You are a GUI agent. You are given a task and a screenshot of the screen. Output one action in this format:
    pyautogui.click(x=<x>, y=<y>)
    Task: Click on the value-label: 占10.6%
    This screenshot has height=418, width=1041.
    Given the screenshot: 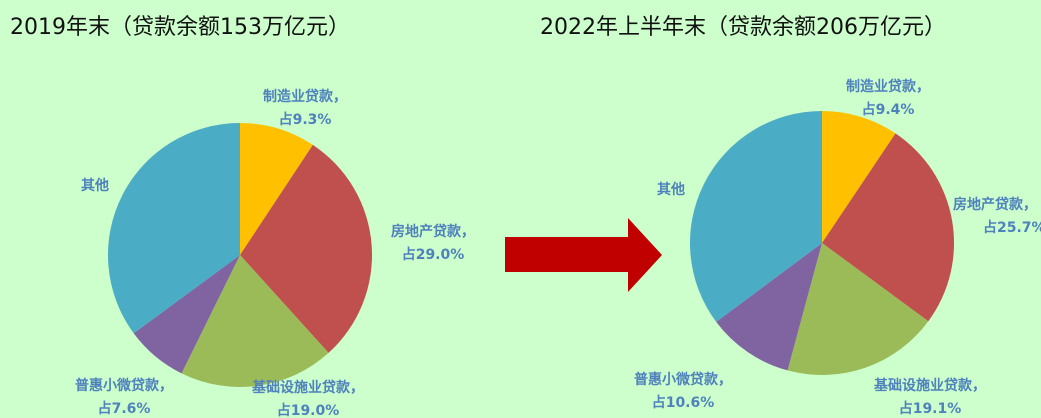 What is the action you would take?
    pyautogui.click(x=683, y=402)
    